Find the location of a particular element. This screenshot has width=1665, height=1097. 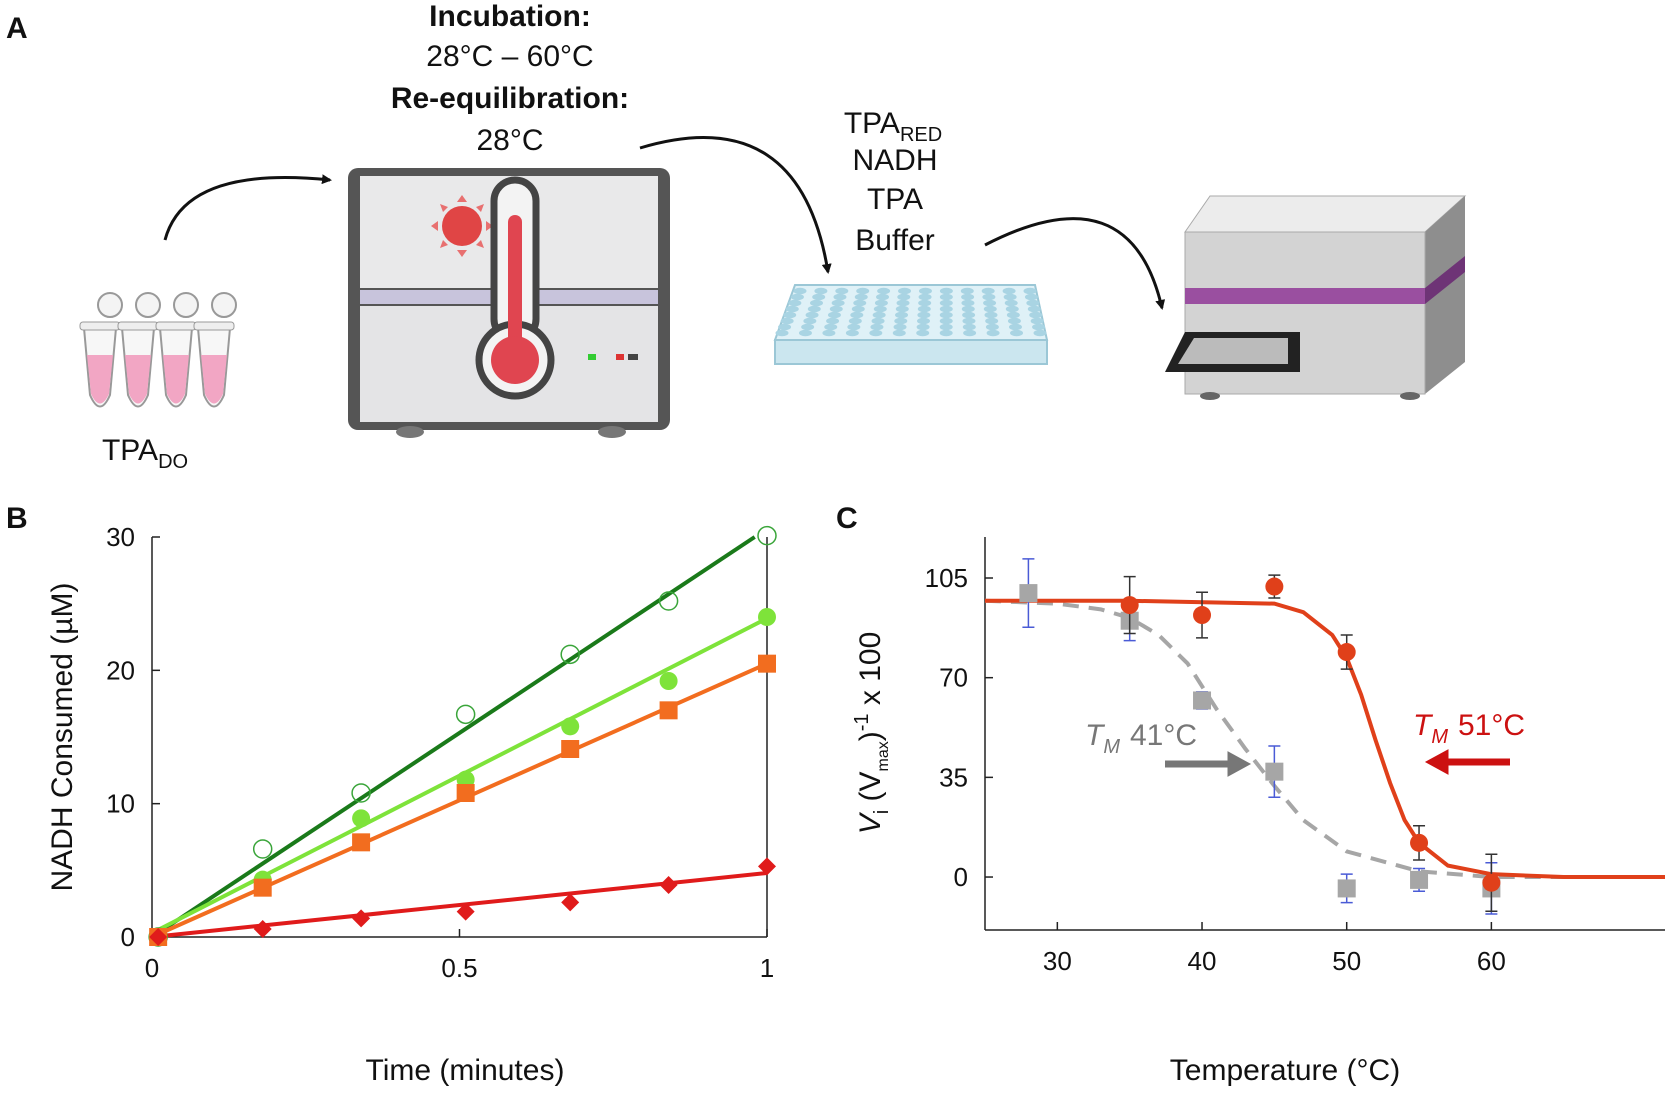

y-tick-label: 0 is located at coordinates (961, 877).